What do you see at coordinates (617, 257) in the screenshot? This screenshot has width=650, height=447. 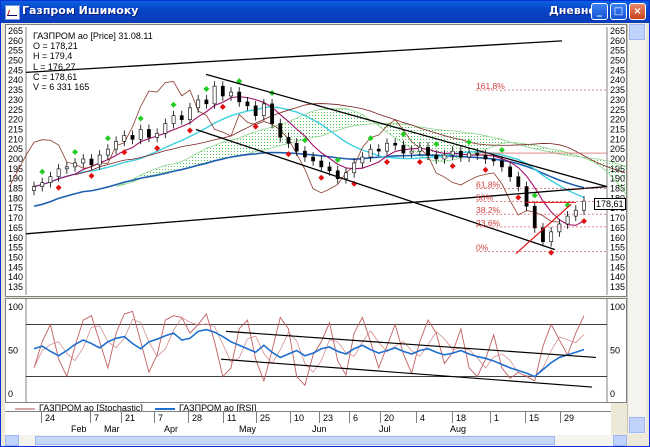 I see `price-ytick-right: 150` at bounding box center [617, 257].